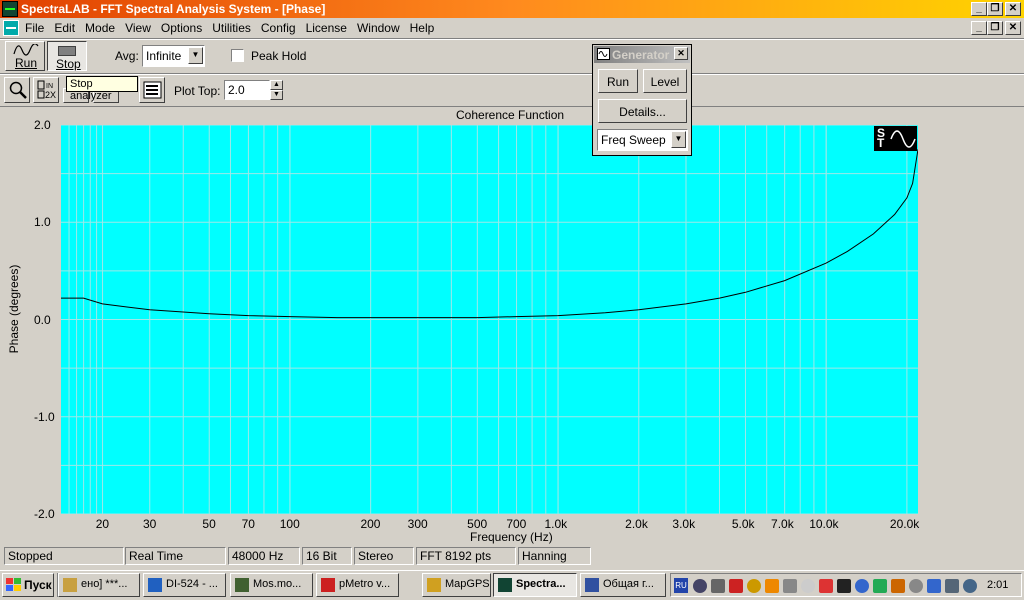 Image resolution: width=1024 pixels, height=600 pixels. What do you see at coordinates (26, 50) in the screenshot?
I see `sine-wave-icon` at bounding box center [26, 50].